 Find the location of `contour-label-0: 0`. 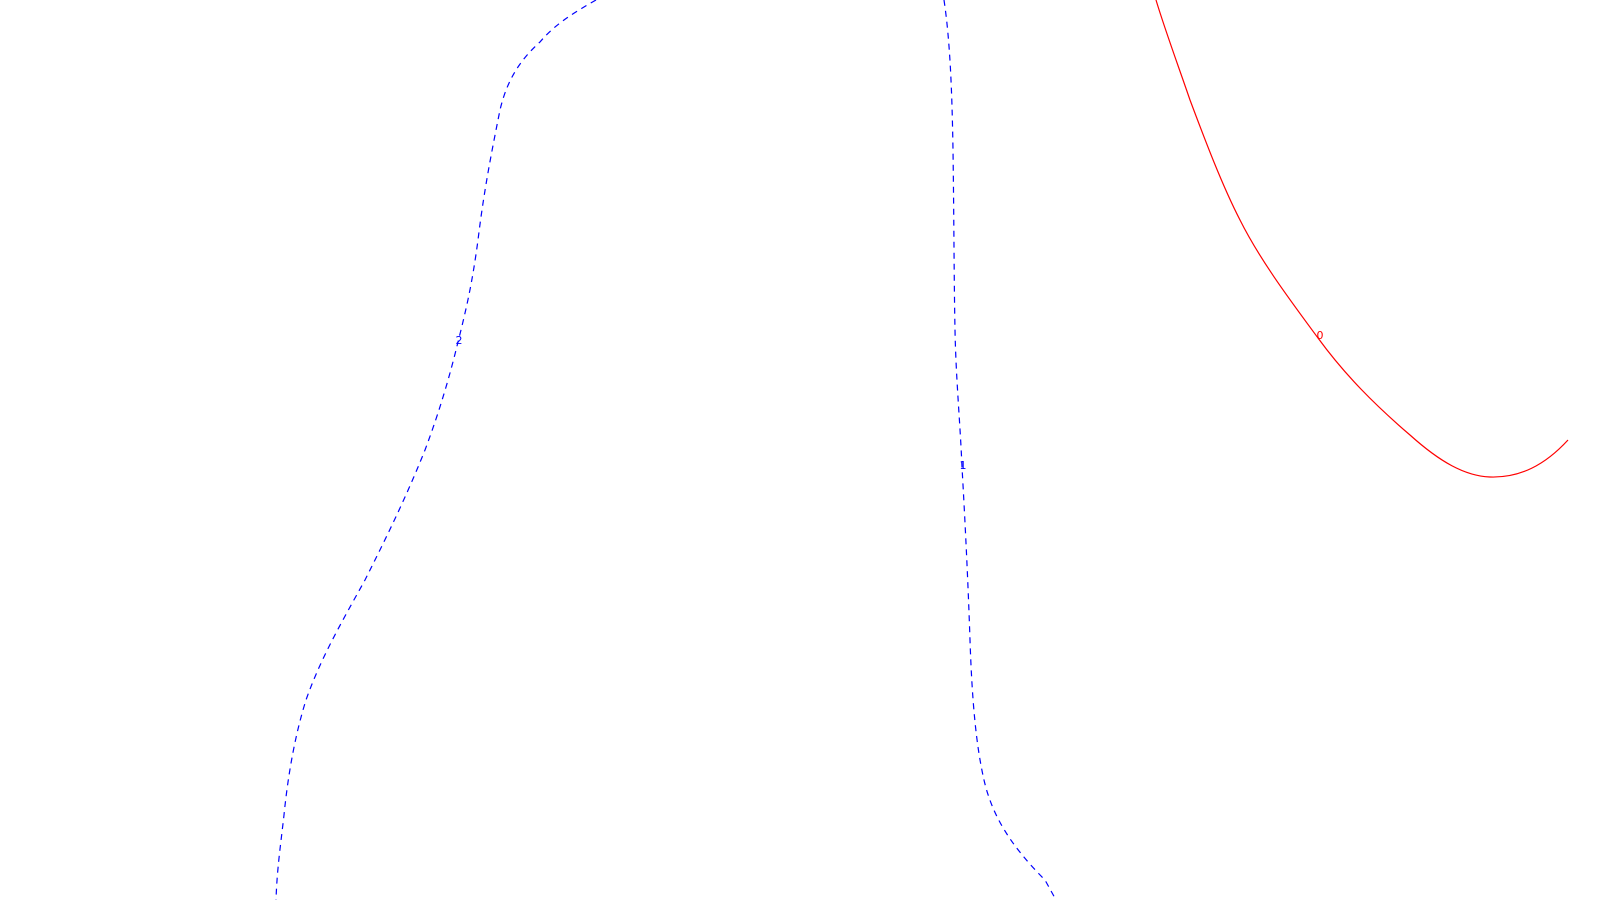

contour-label-0: 0 is located at coordinates (1320, 335).